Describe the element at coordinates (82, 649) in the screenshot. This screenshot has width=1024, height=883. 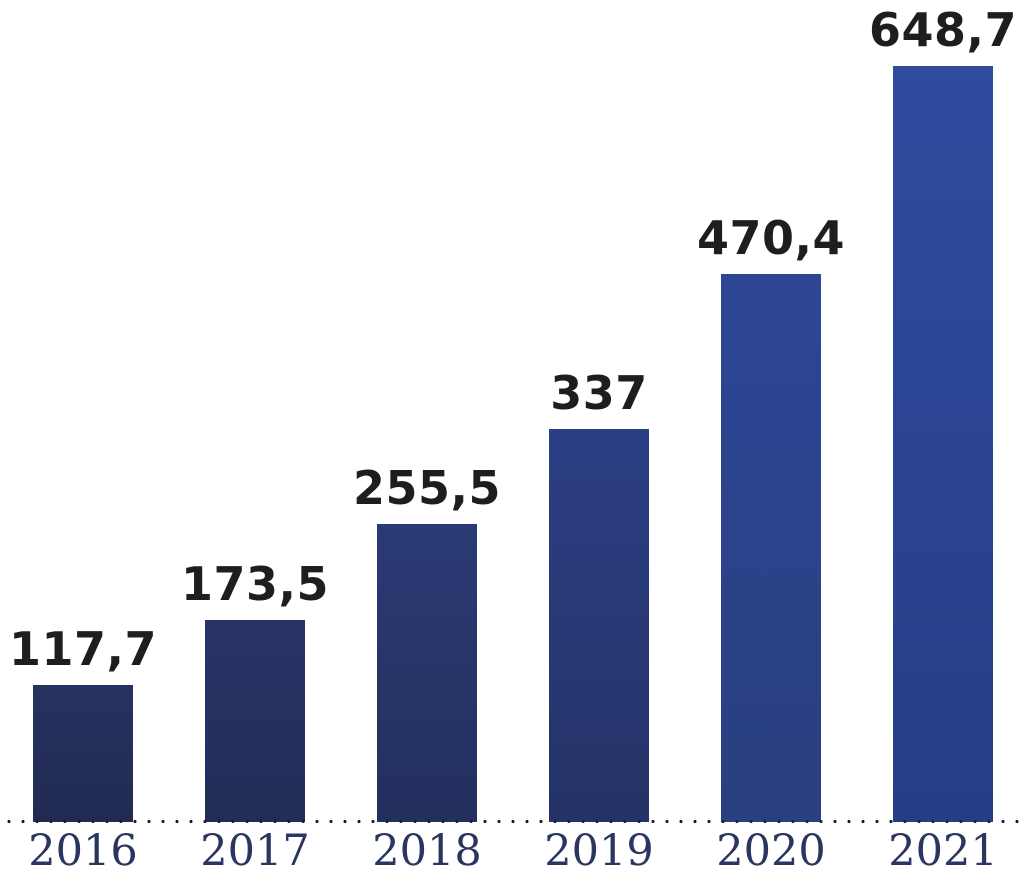
I see `bar-value-label: 117,7` at that location.